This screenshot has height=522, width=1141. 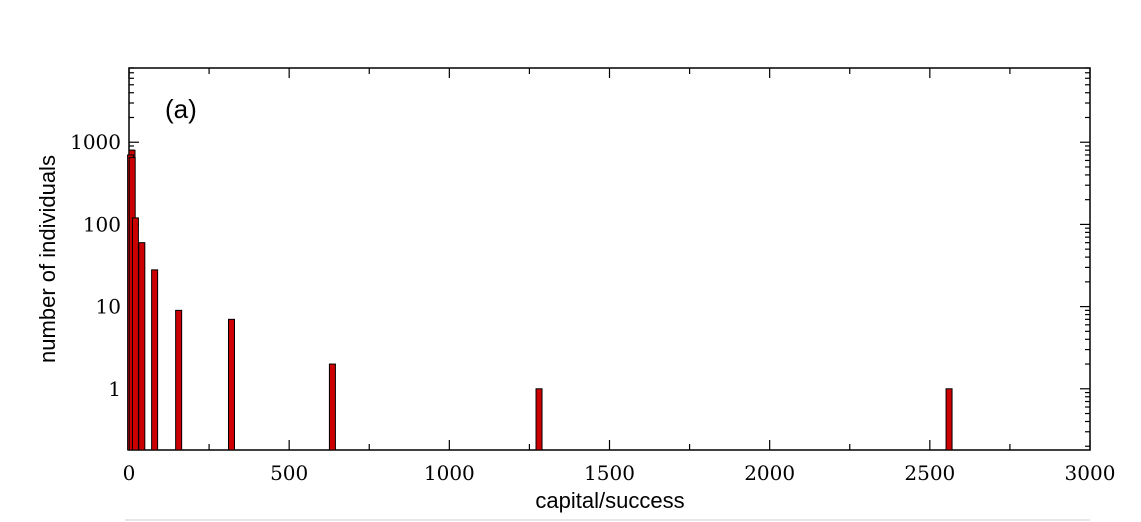 What do you see at coordinates (114, 389) in the screenshot?
I see `y-tick-label: 1` at bounding box center [114, 389].